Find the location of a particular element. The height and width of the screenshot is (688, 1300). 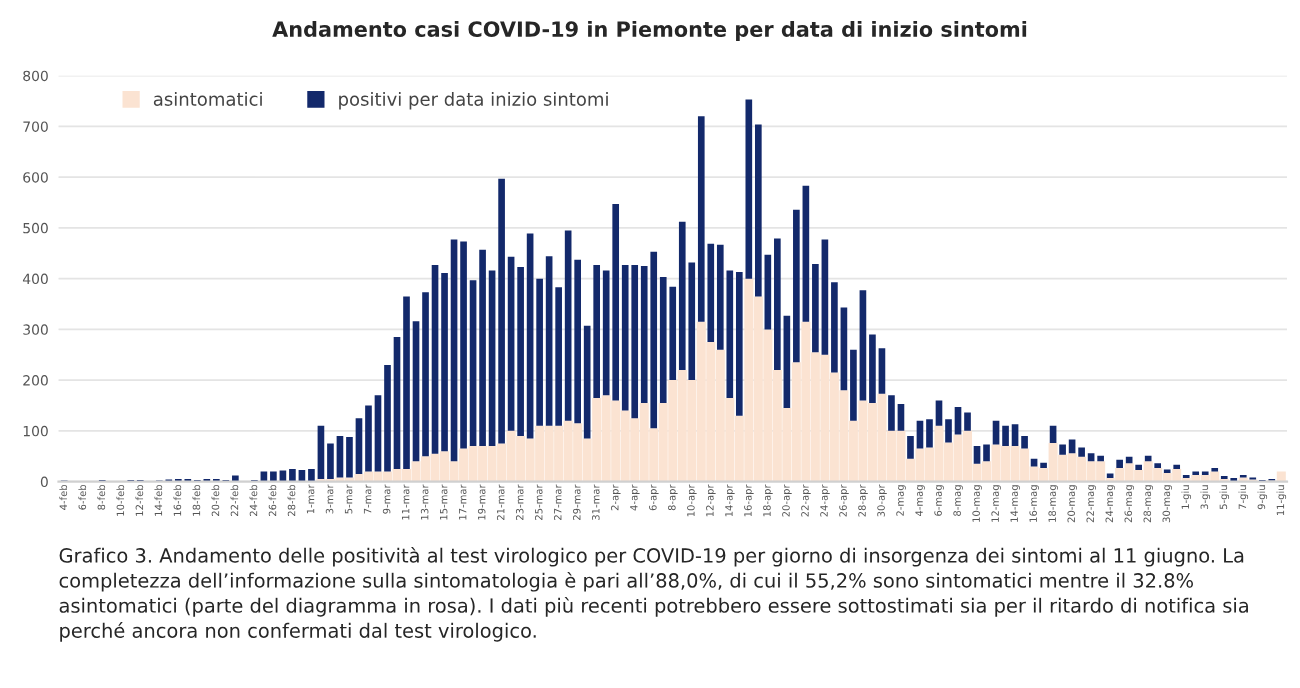

legend-label: asintomatici is located at coordinates (207, 98).